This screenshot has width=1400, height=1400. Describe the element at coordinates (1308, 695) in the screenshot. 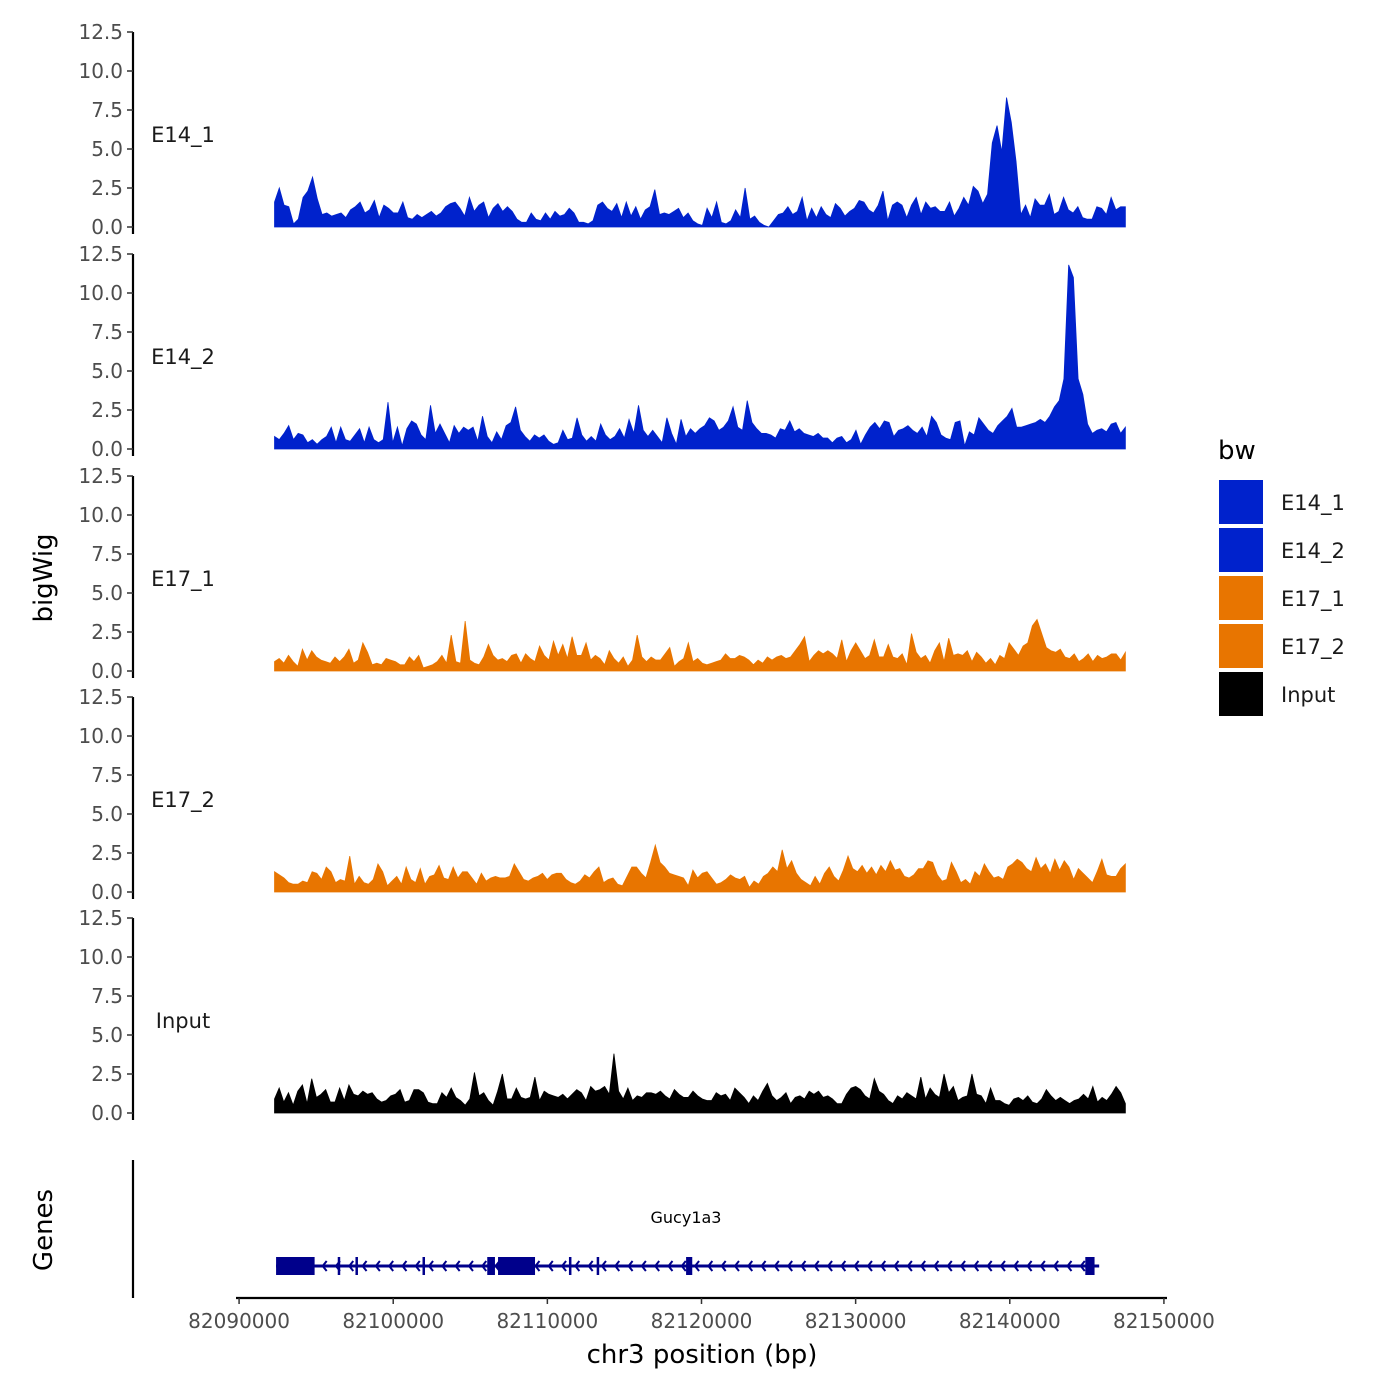

I see `legend-label-Input: Input` at that location.